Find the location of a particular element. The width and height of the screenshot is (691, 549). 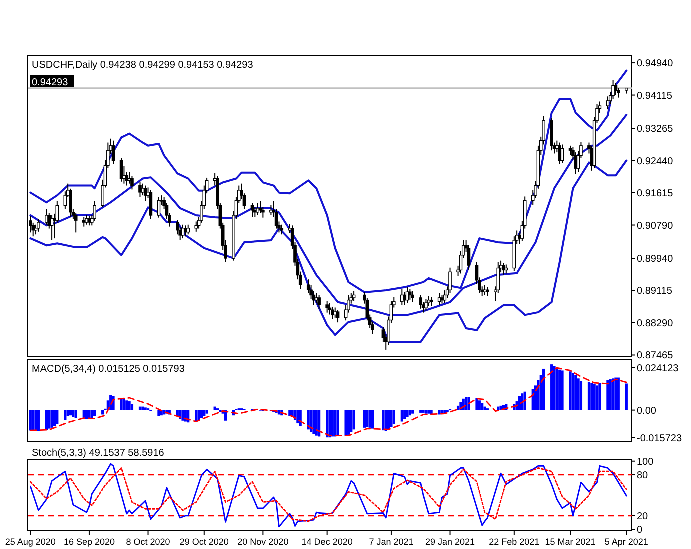

y-tick-label: 0.90790 is located at coordinates (655, 226).